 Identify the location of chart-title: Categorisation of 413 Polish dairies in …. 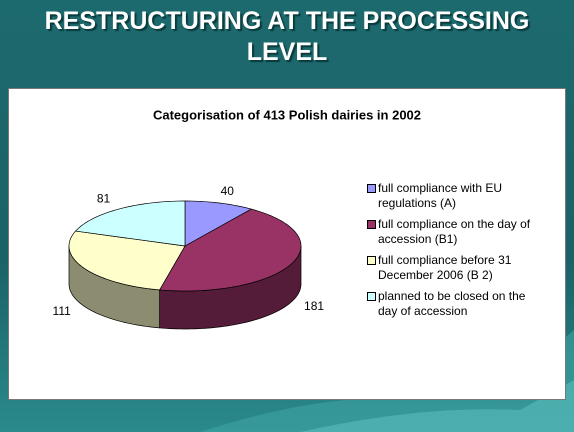
(287, 114).